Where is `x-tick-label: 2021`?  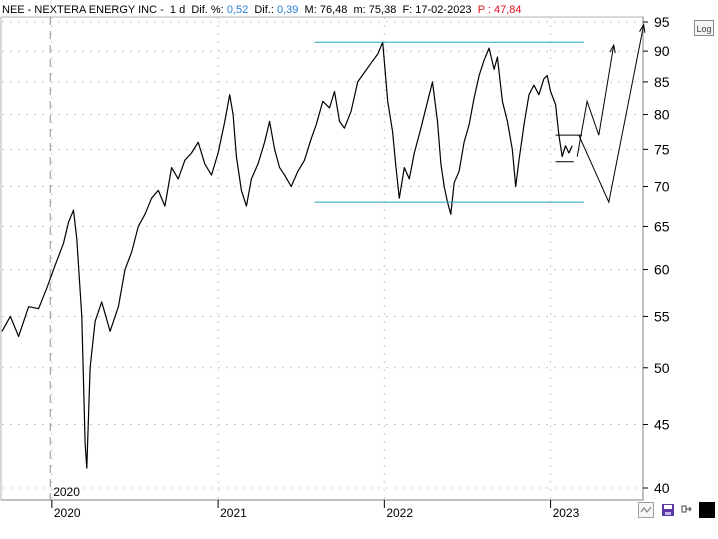 x-tick-label: 2021 is located at coordinates (233, 513).